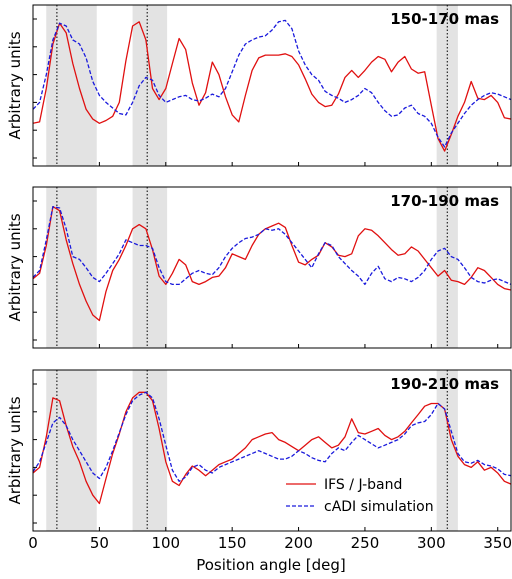  What do you see at coordinates (232, 543) in the screenshot?
I see `x-tick-label: 150` at bounding box center [232, 543].